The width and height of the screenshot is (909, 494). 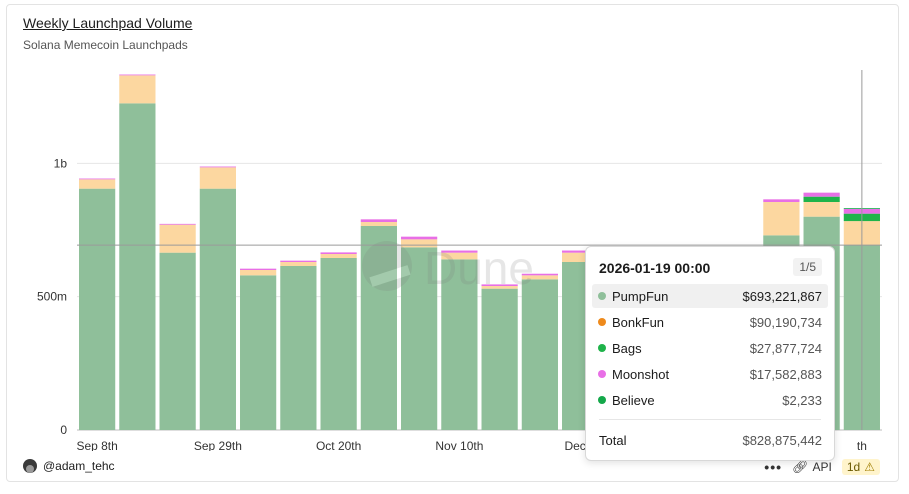 I want to click on x-tick-label: Sep 8th, so click(x=96, y=445).